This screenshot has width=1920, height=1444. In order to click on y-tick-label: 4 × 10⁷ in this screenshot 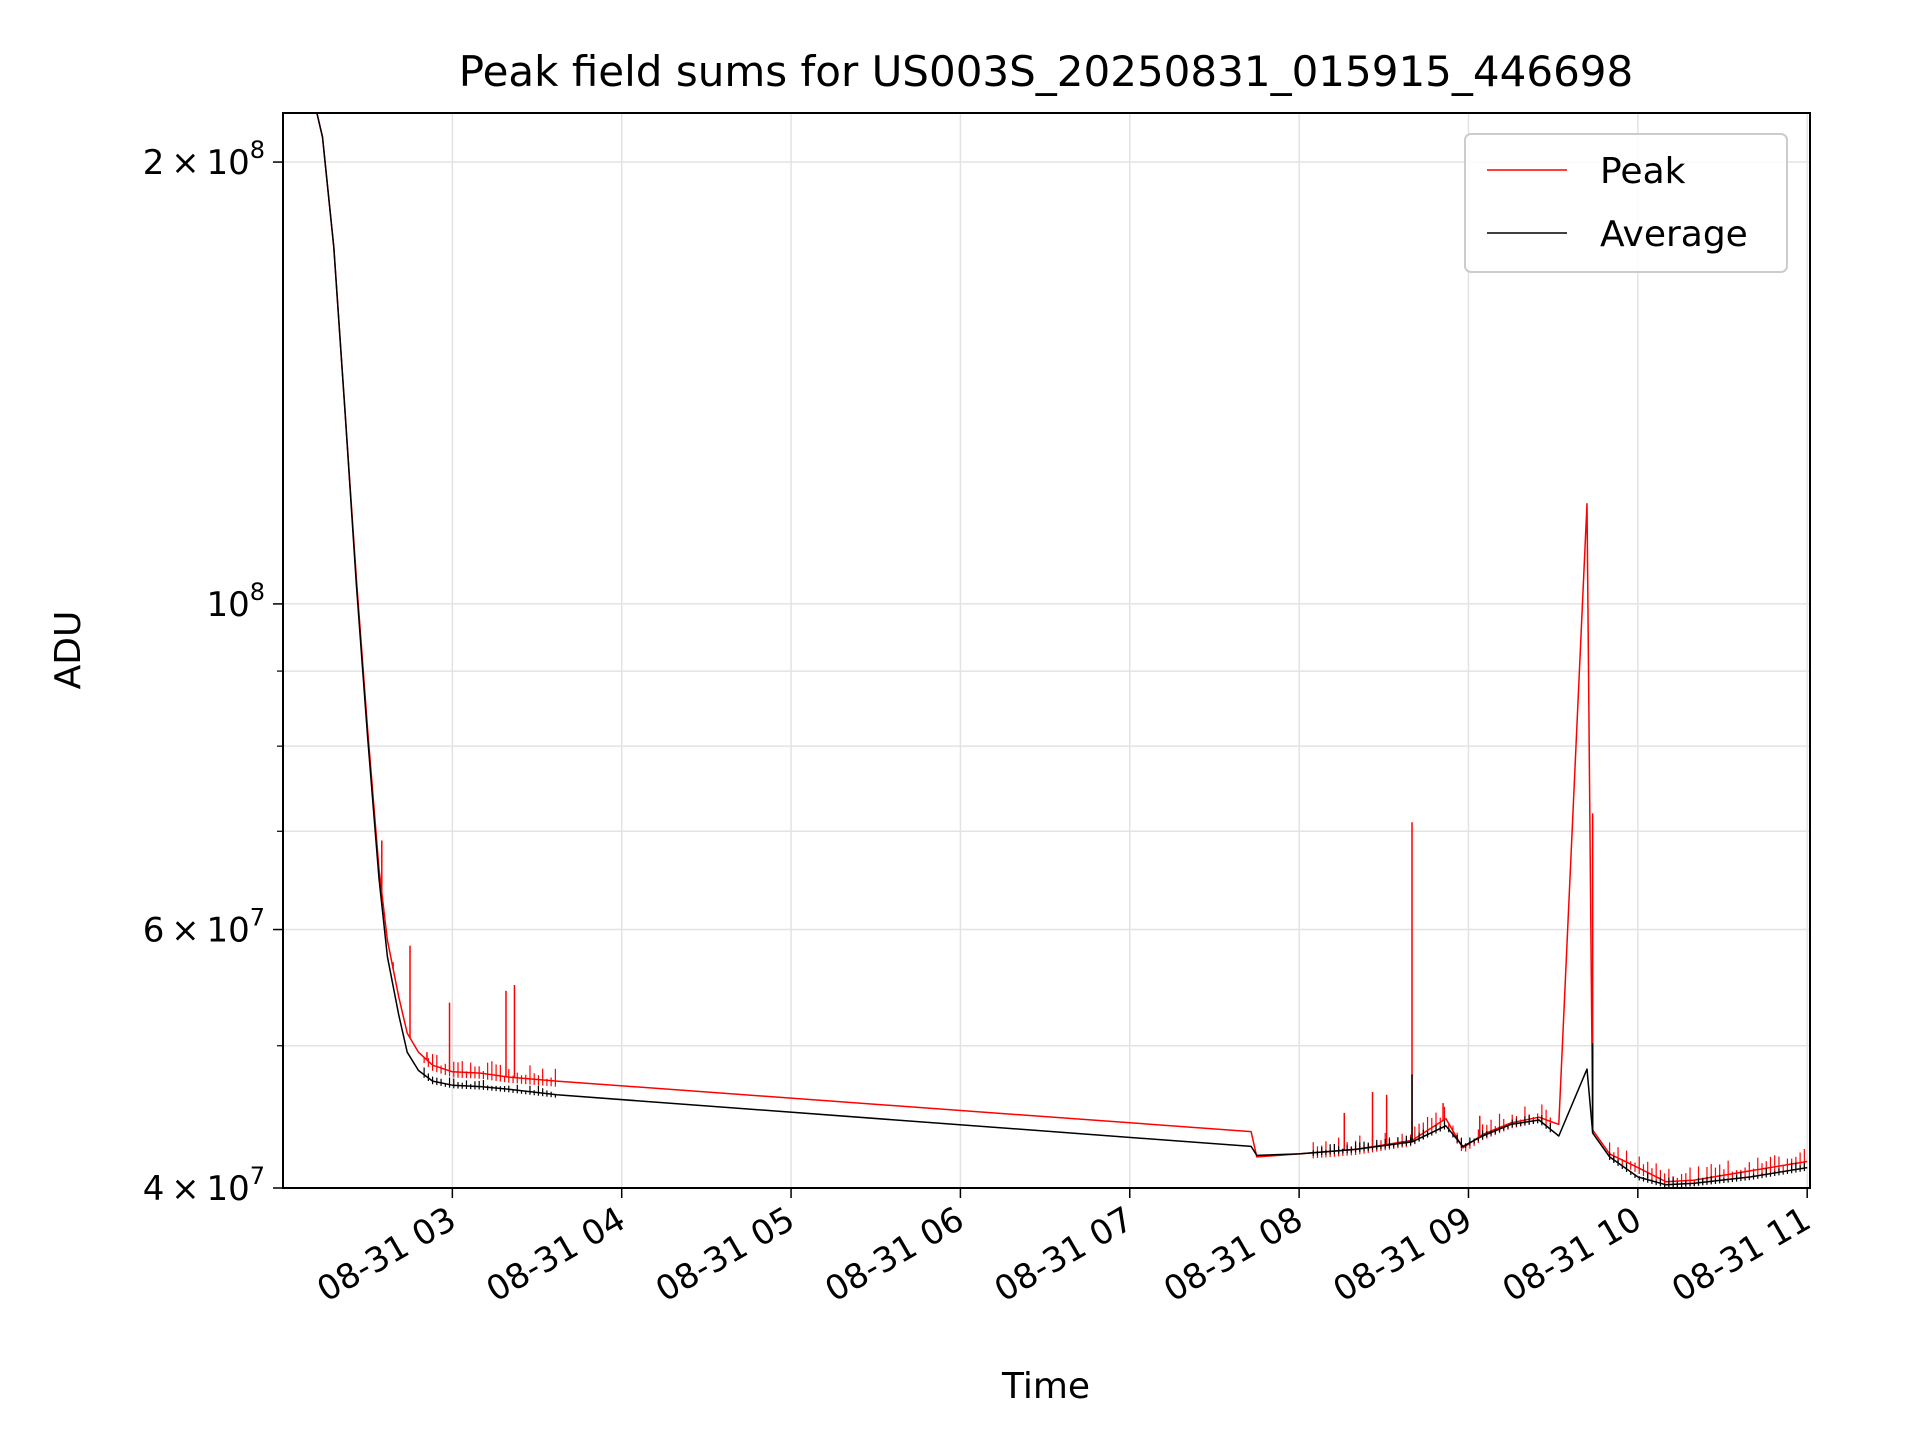, I will do `click(204, 1185)`.